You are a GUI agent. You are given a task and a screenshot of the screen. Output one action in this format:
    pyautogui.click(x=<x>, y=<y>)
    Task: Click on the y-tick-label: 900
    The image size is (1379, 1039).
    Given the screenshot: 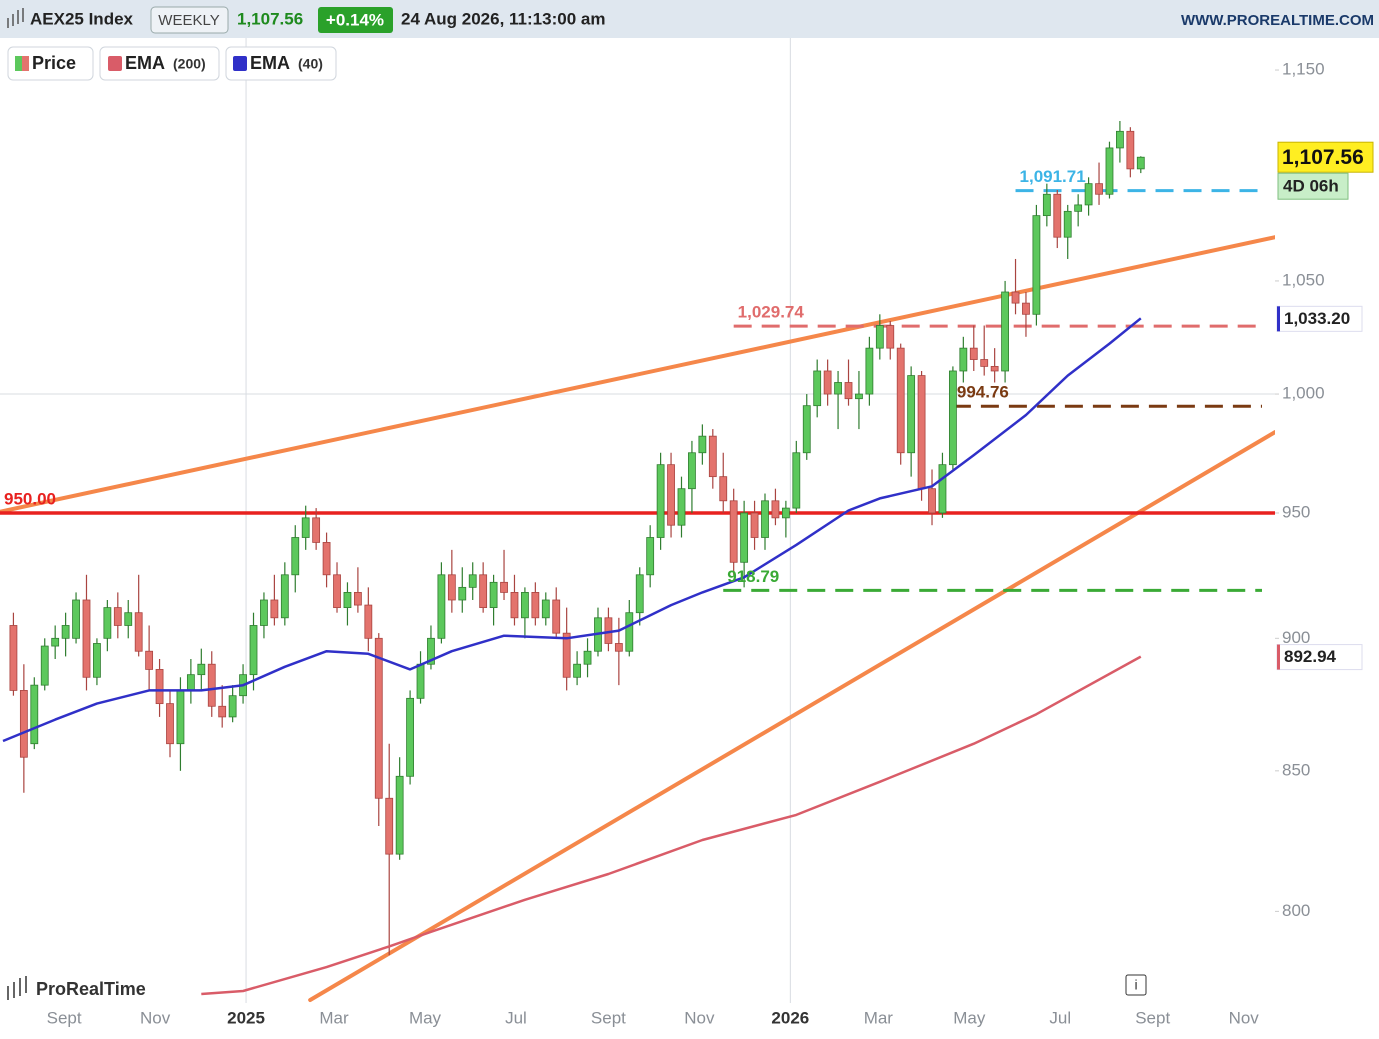 What is the action you would take?
    pyautogui.click(x=1296, y=637)
    